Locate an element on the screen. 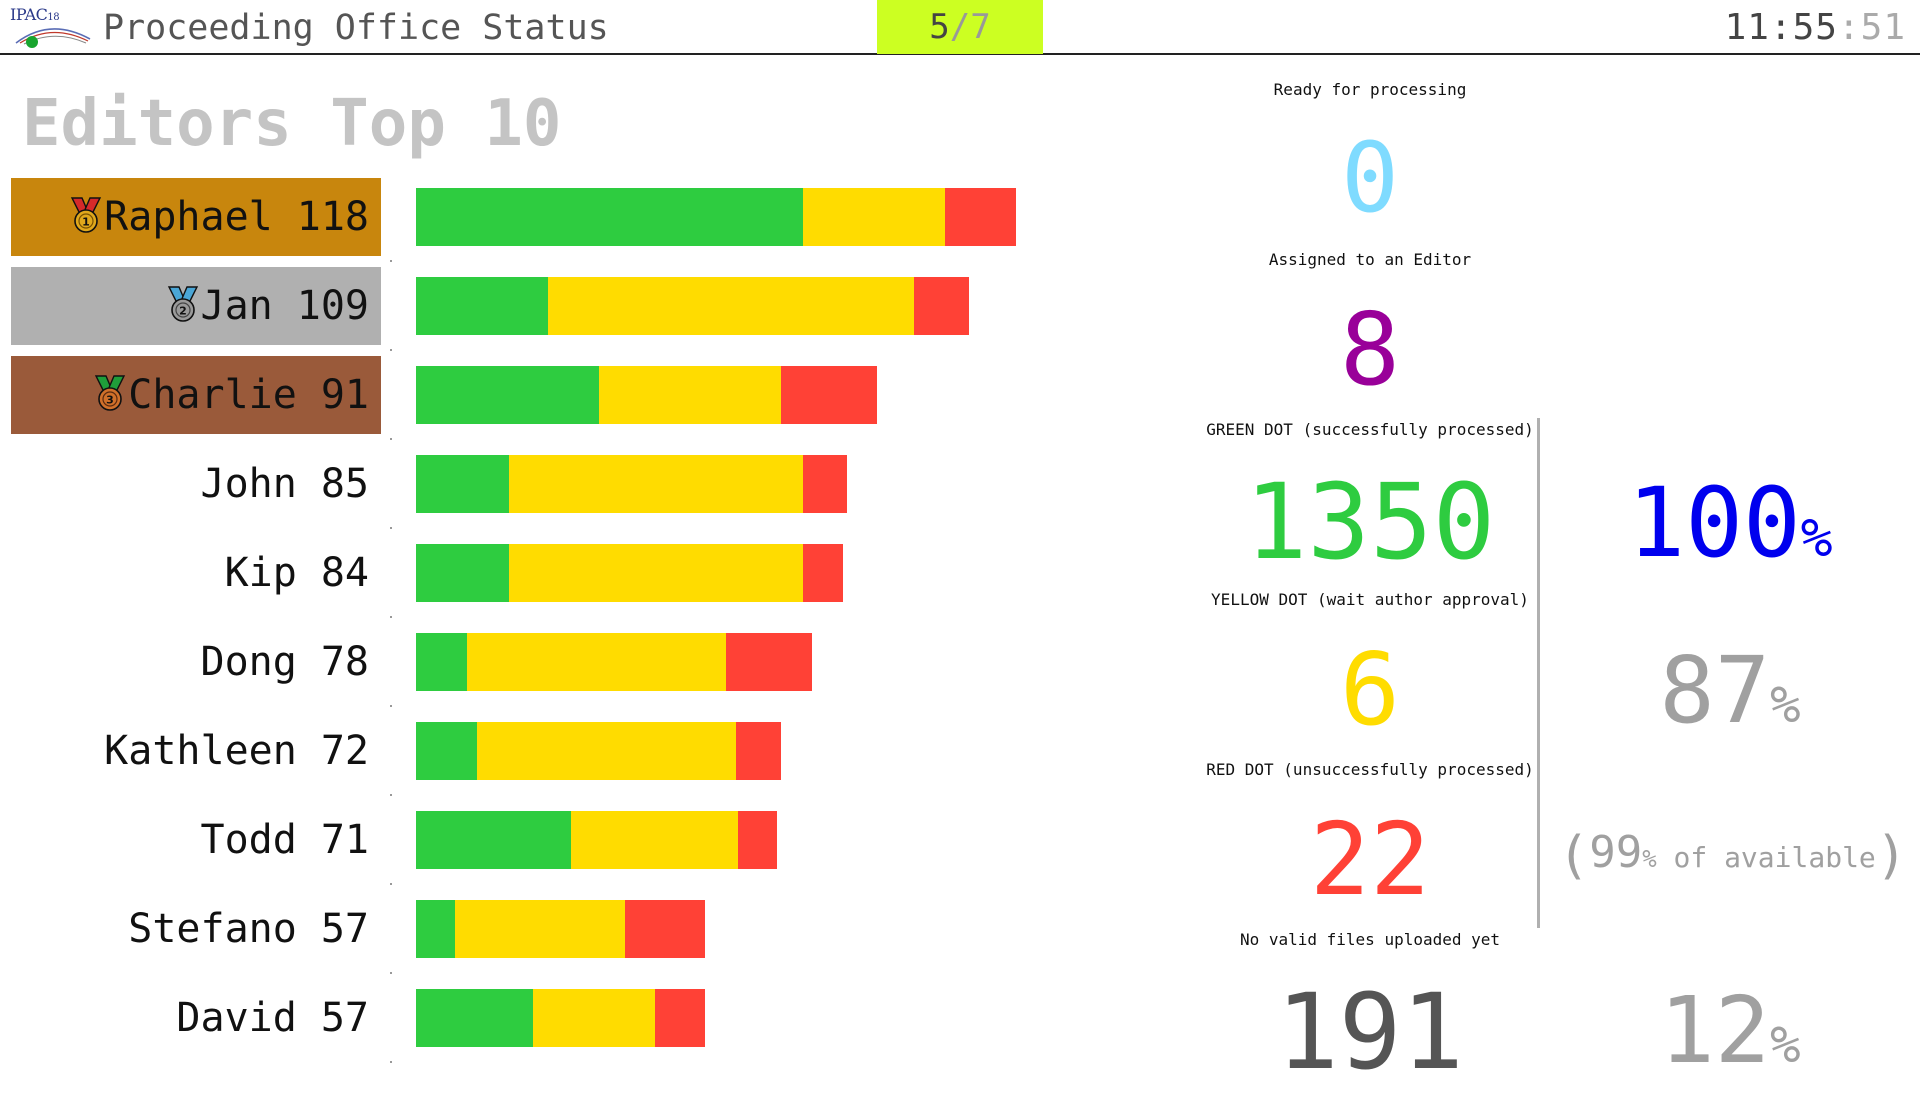 The image size is (1920, 1093). editor-name: Dong is located at coordinates (248, 662).